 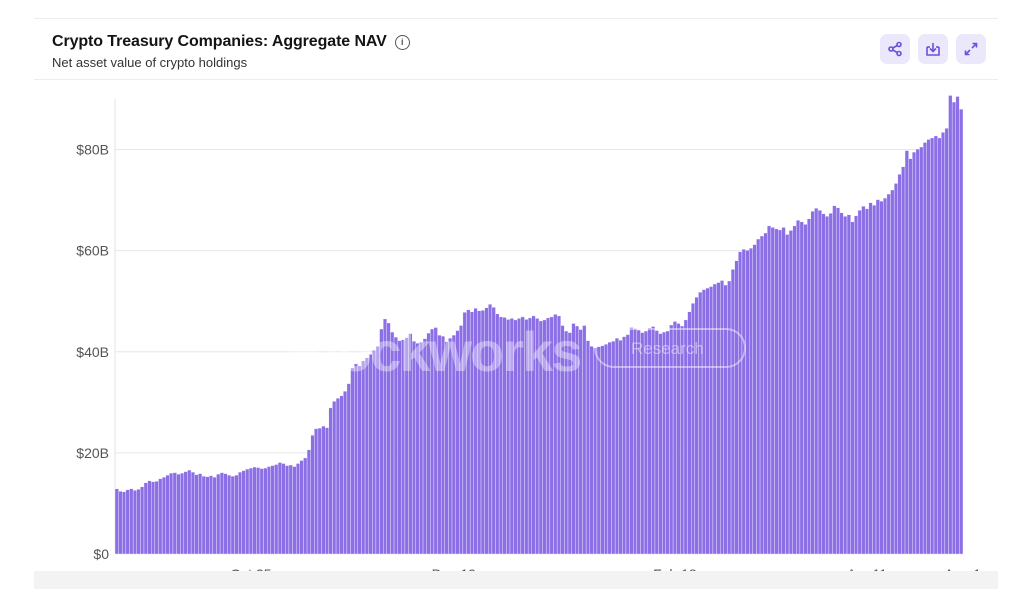 What do you see at coordinates (971, 49) in the screenshot?
I see `expand-button` at bounding box center [971, 49].